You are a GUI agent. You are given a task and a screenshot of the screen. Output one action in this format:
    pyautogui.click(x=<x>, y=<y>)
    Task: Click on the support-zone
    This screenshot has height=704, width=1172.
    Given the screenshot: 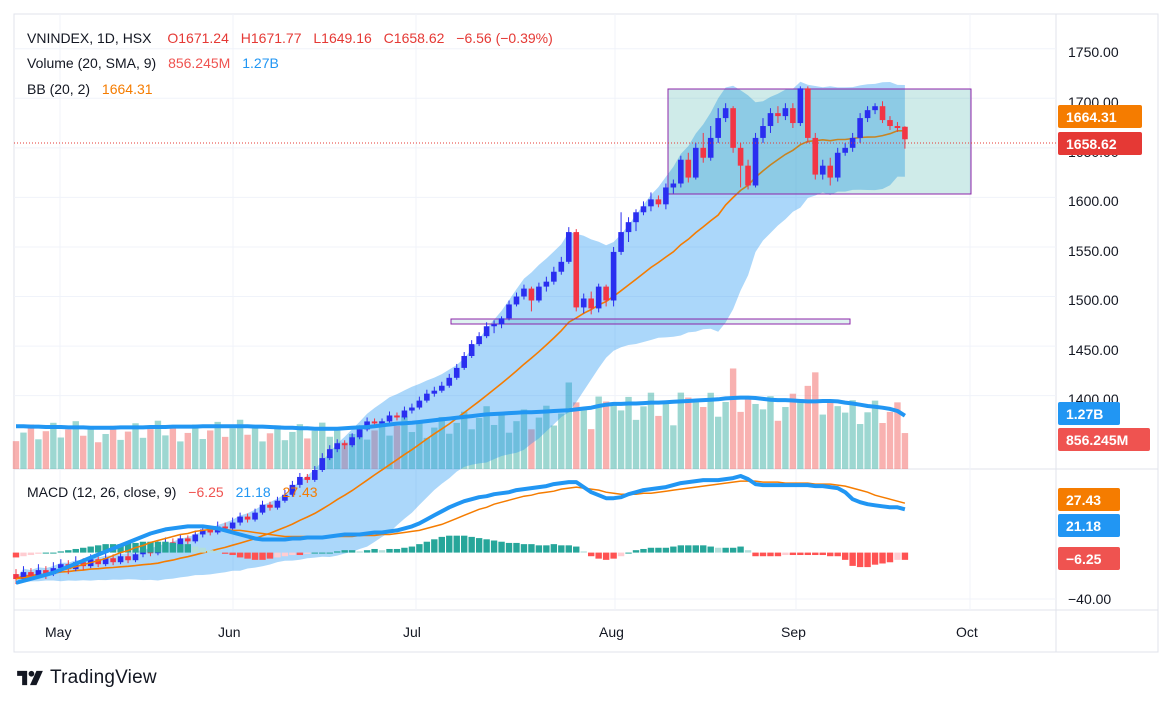 What is the action you would take?
    pyautogui.click(x=650, y=321)
    